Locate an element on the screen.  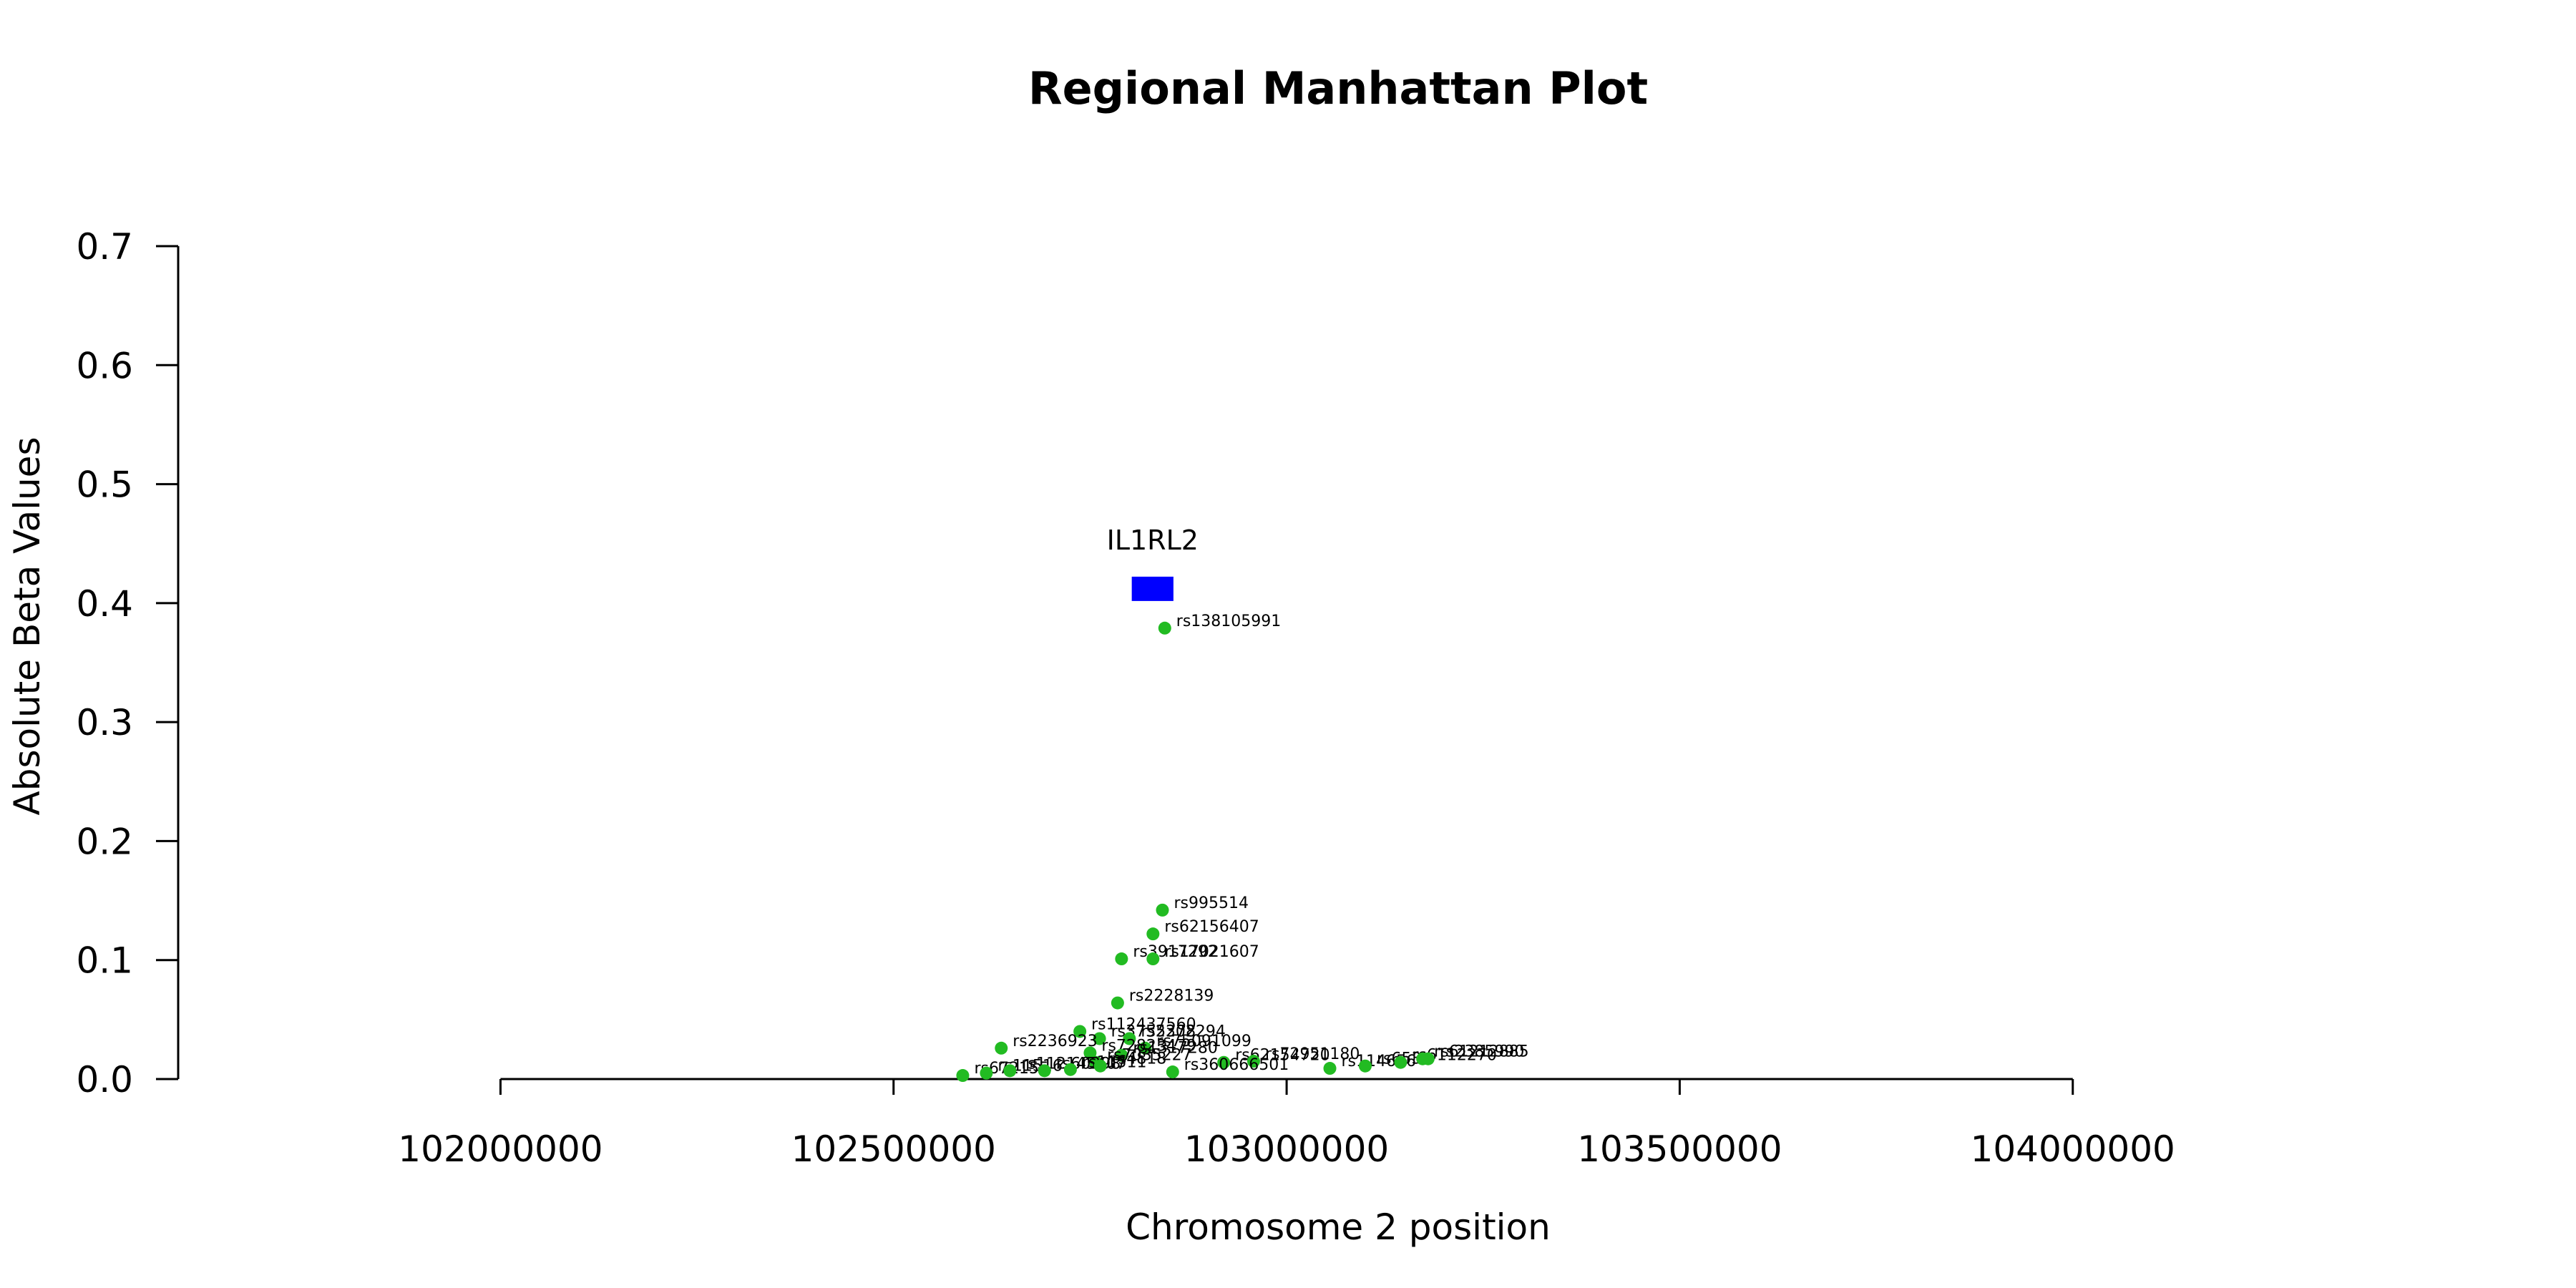
x-tick-label: 104000000 is located at coordinates (2073, 1149).